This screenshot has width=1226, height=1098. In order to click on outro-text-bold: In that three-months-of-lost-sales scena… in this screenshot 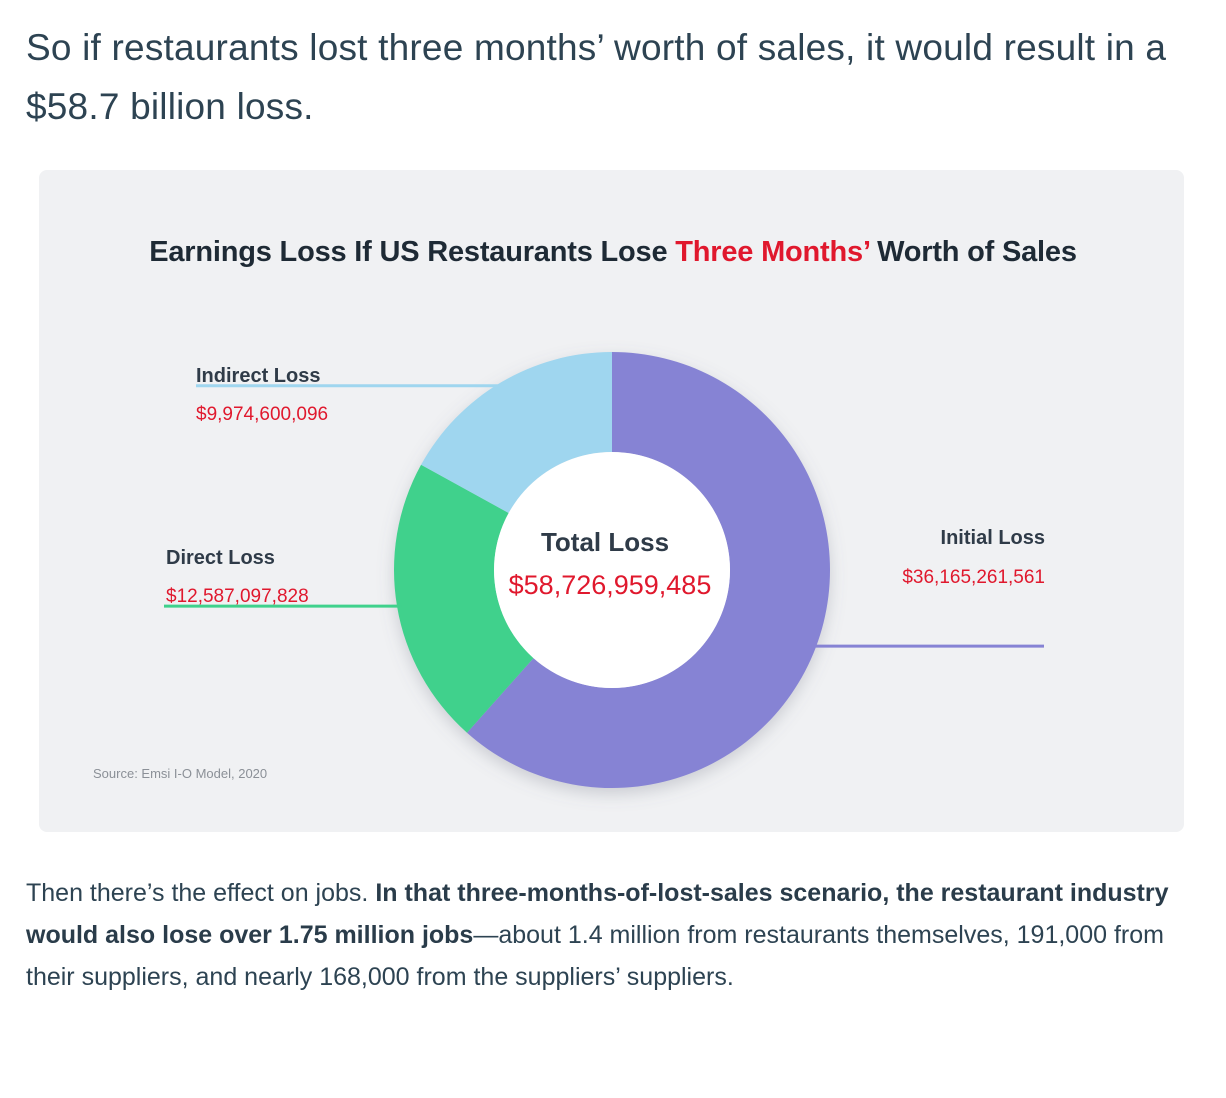, I will do `click(597, 914)`.